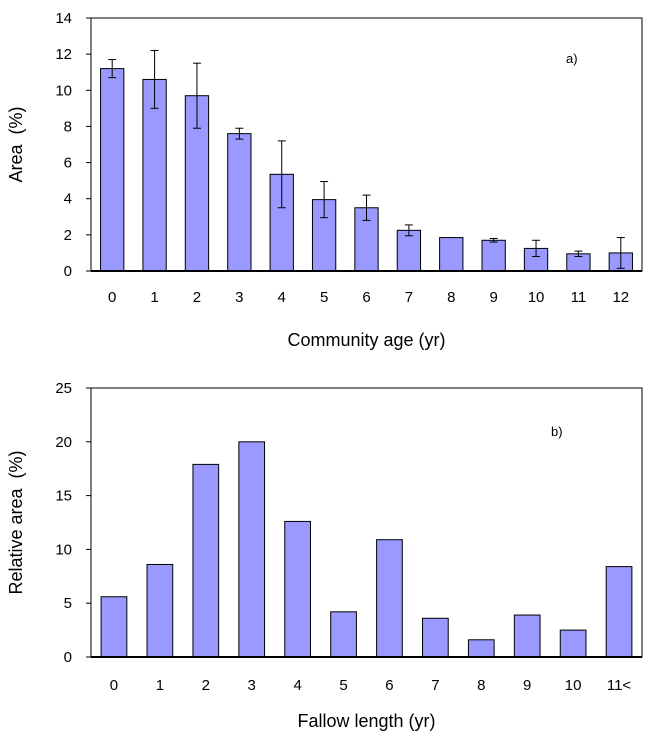  I want to click on y-tick-label: 14, so click(63, 18).